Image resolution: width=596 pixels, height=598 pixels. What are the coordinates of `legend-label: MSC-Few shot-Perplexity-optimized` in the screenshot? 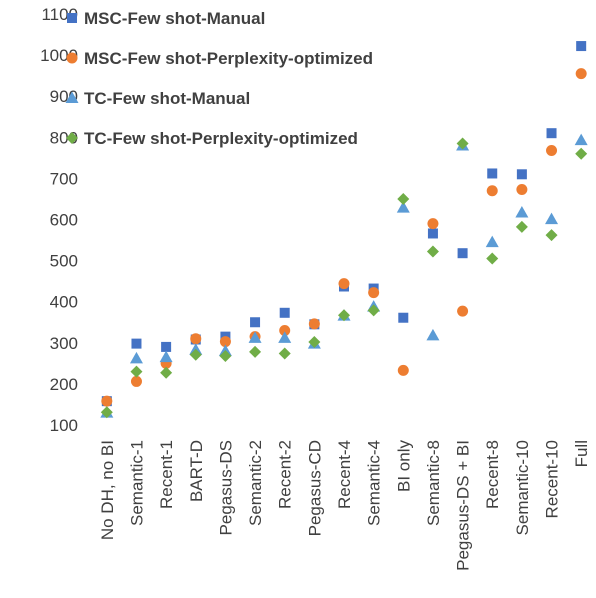 It's located at (228, 58).